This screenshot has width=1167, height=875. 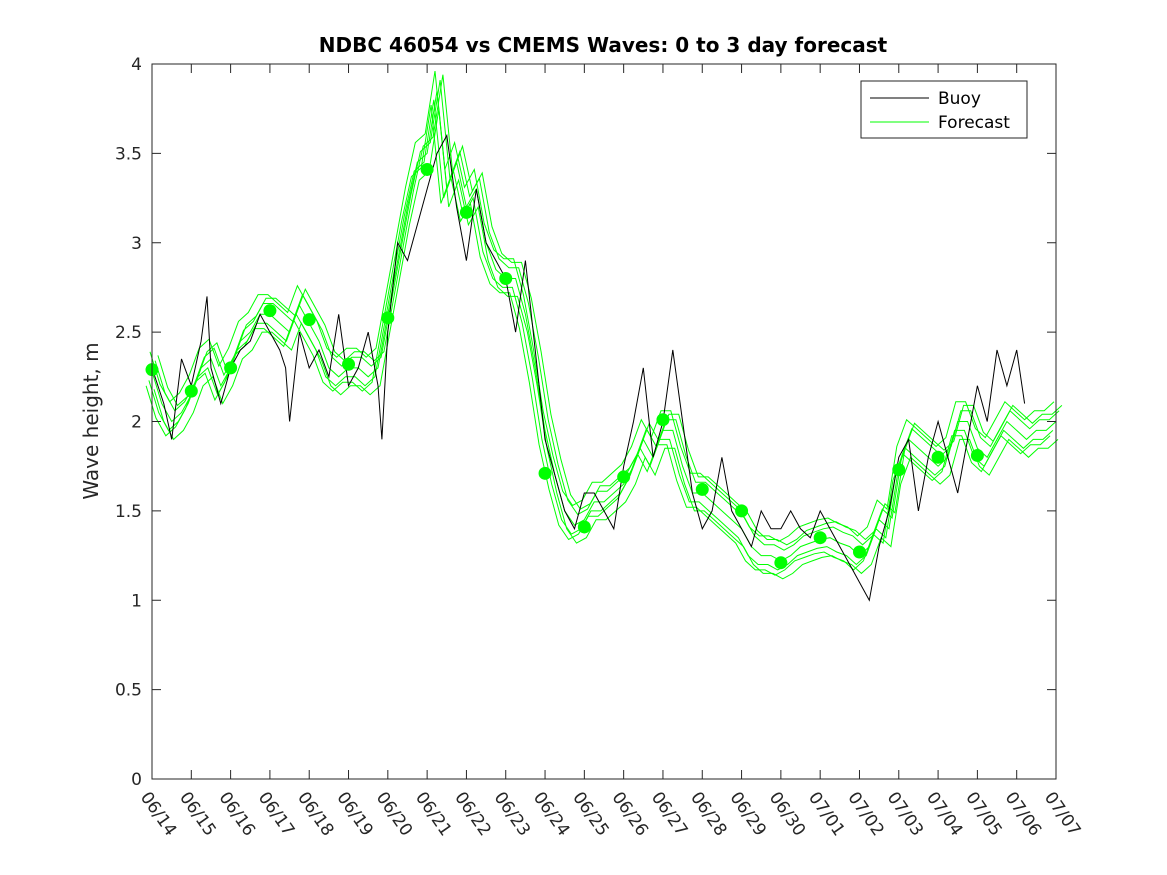 I want to click on y-tick-label: 2, so click(x=136, y=423).